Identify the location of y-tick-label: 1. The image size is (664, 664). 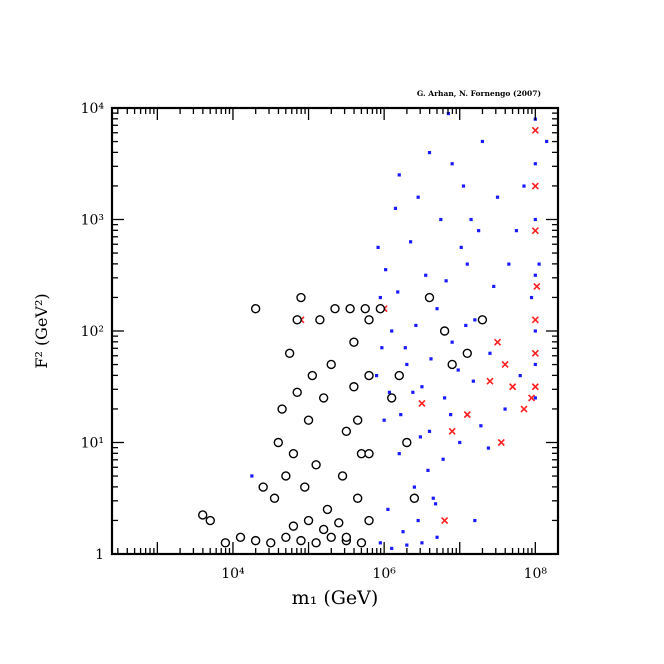
(99, 555).